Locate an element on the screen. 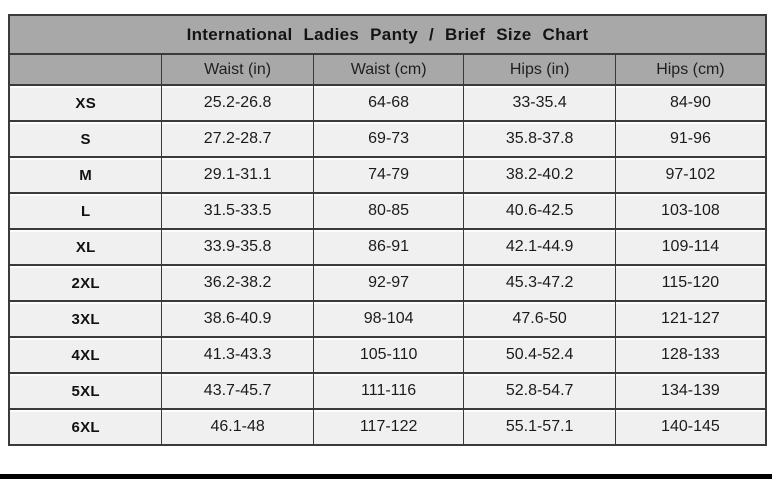 This screenshot has width=776, height=480. table-row-5xl: 5XL 43.7-45.7 111-116 52.8-54.7 134-139 is located at coordinates (387, 391).